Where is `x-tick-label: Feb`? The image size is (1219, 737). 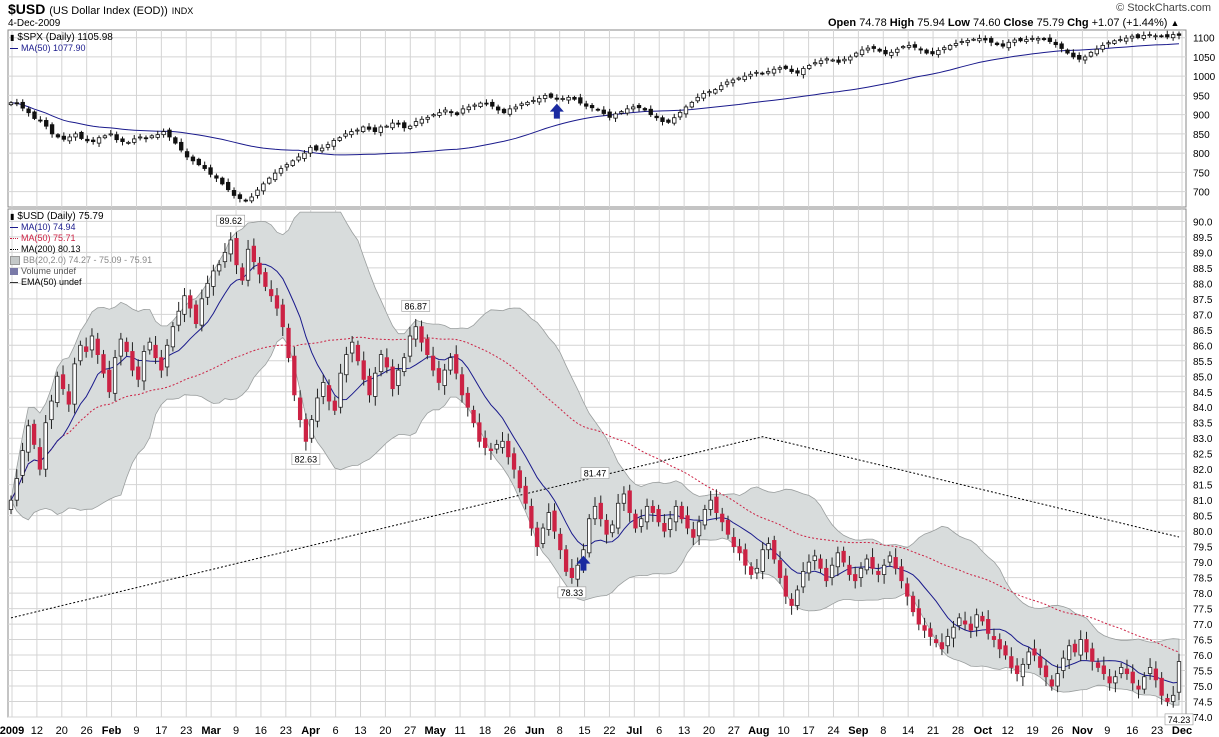 x-tick-label: Feb is located at coordinates (112, 731).